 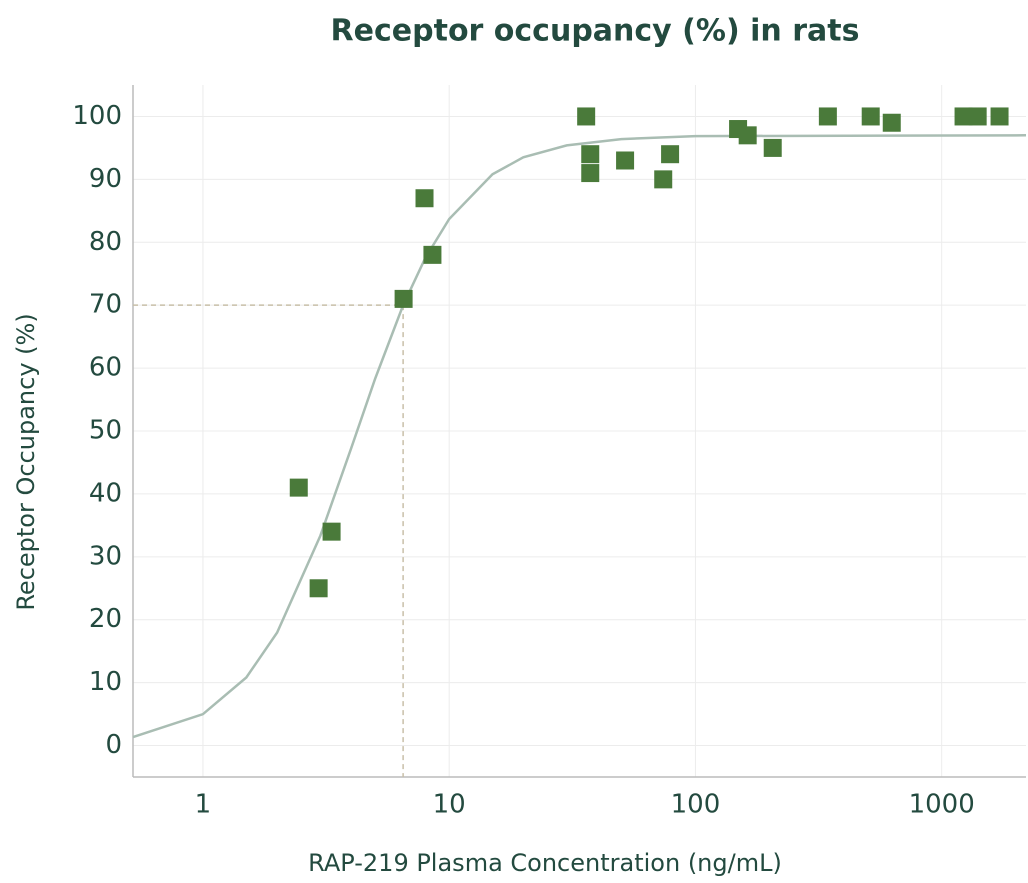 What do you see at coordinates (97, 116) in the screenshot?
I see `y-tick-label: 100` at bounding box center [97, 116].